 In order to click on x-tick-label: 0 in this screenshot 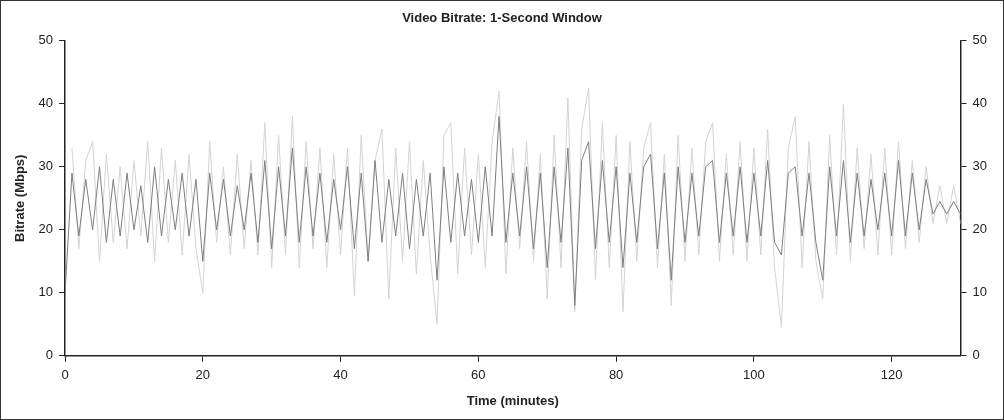, I will do `click(65, 375)`.